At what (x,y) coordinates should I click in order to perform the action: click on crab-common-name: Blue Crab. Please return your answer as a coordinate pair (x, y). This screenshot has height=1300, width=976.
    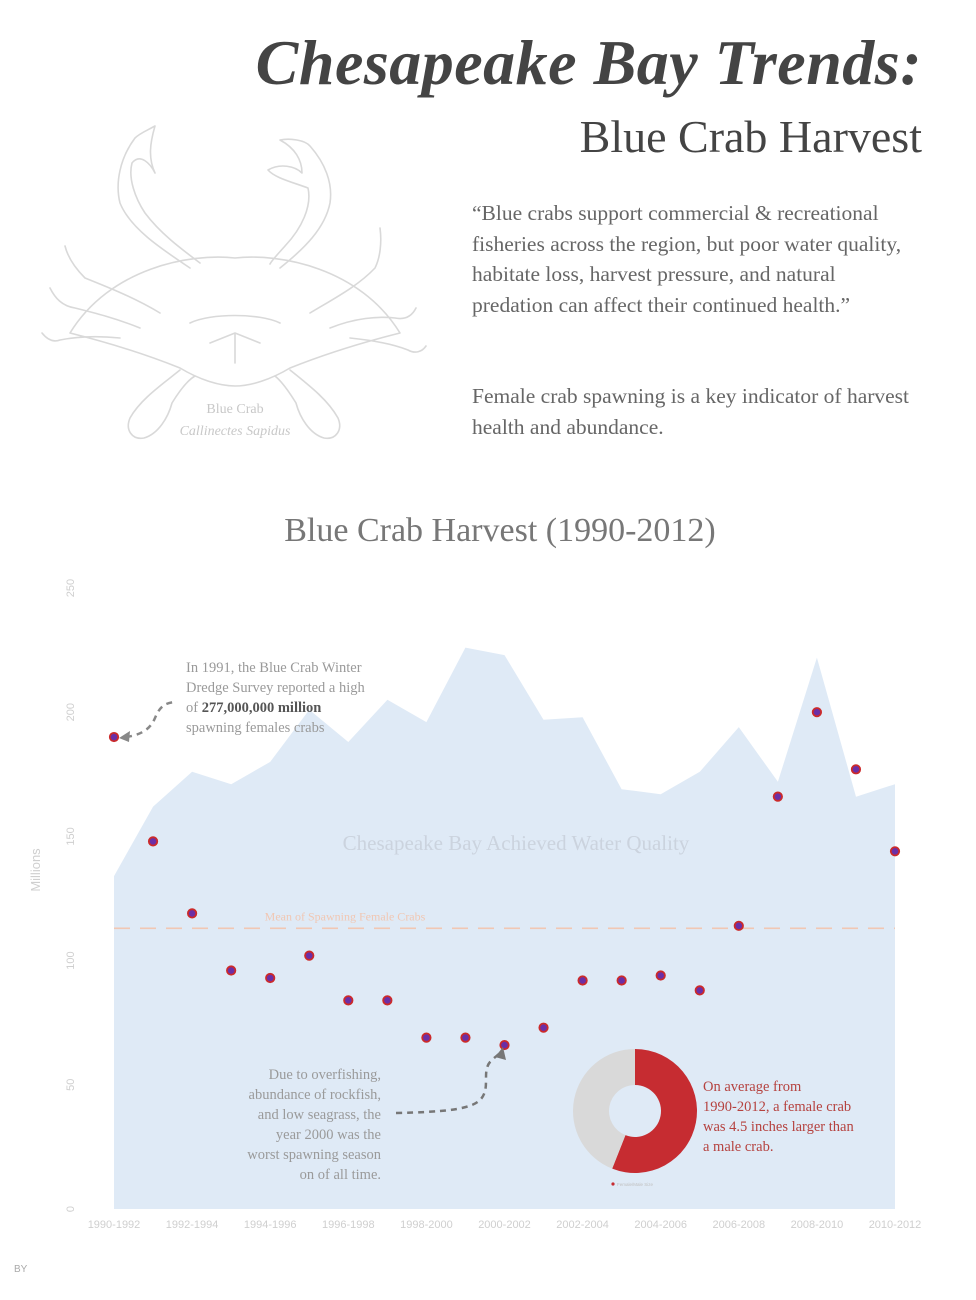
    Looking at the image, I should click on (235, 409).